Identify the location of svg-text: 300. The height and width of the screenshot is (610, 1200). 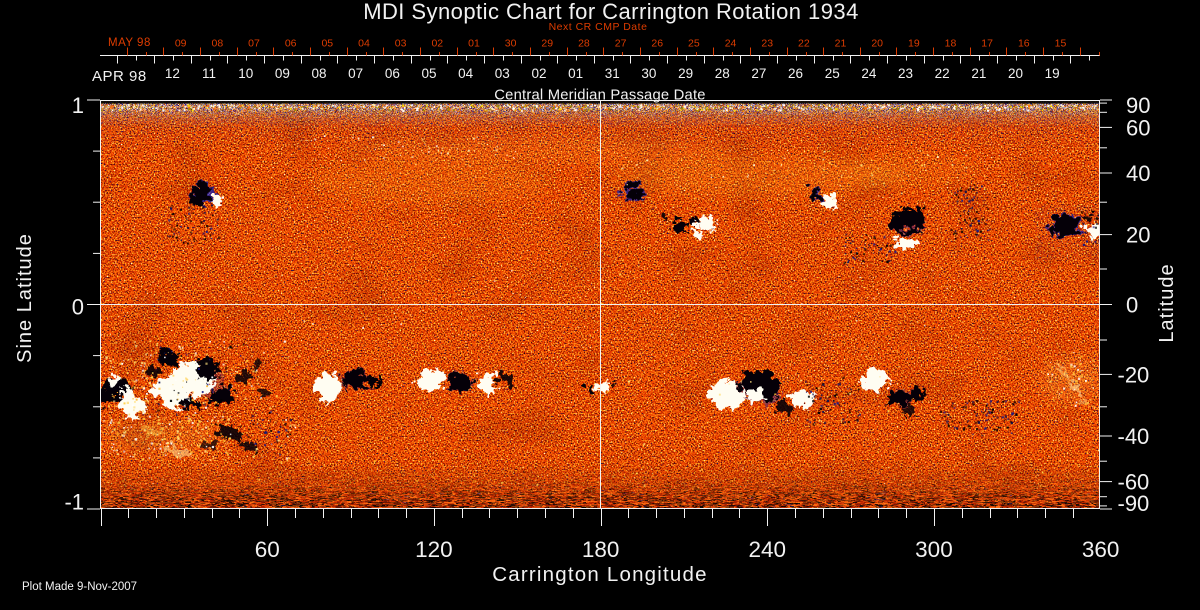
(934, 549).